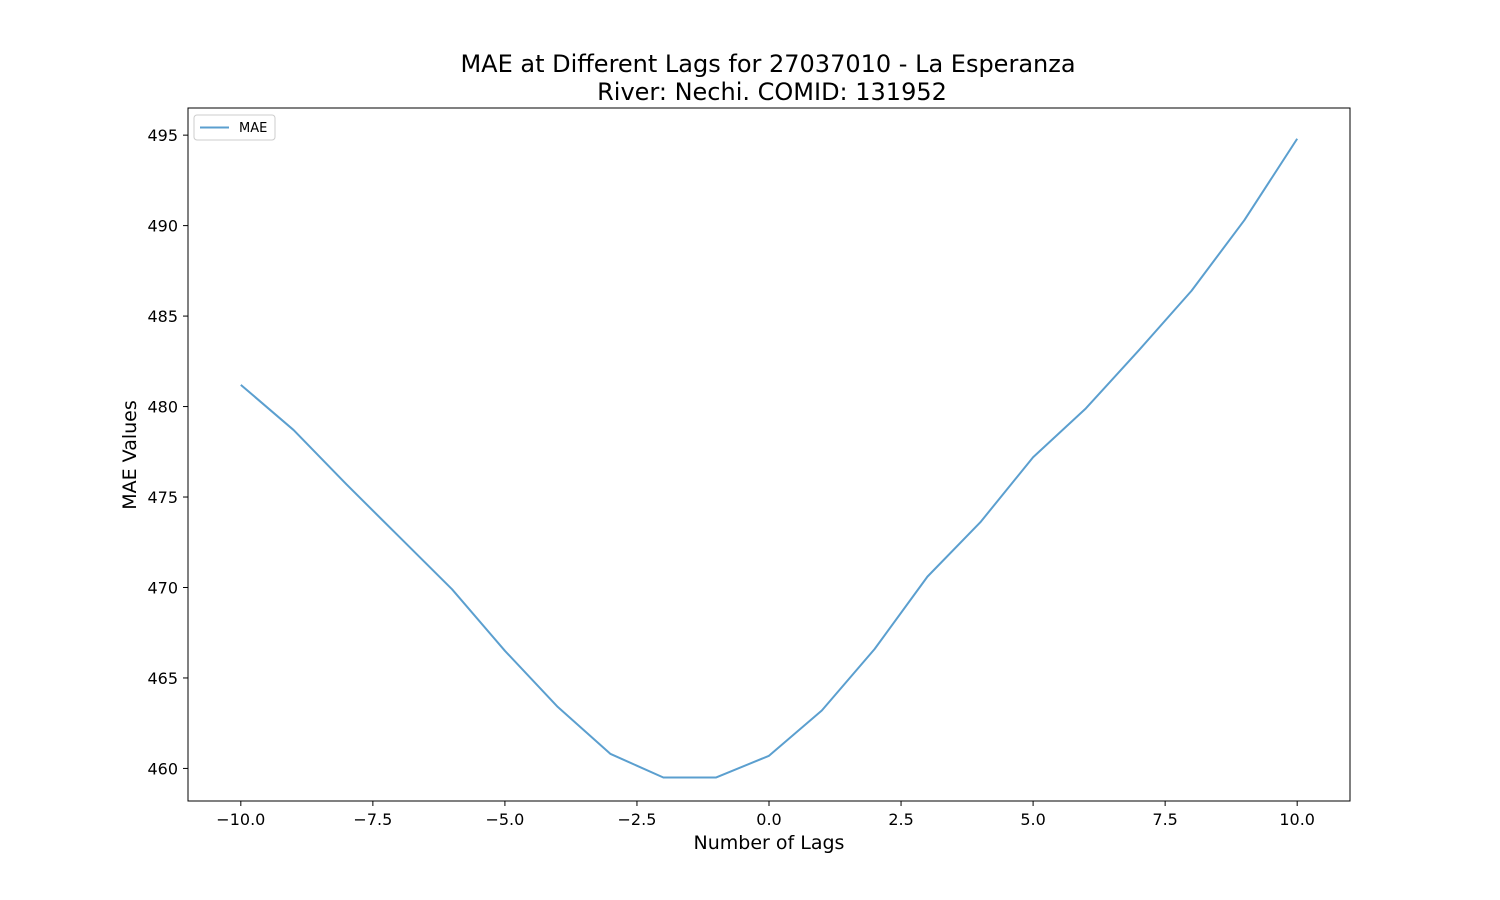 The width and height of the screenshot is (1500, 900). Describe the element at coordinates (1032, 819) in the screenshot. I see `x-tick-label: 5.0` at that location.